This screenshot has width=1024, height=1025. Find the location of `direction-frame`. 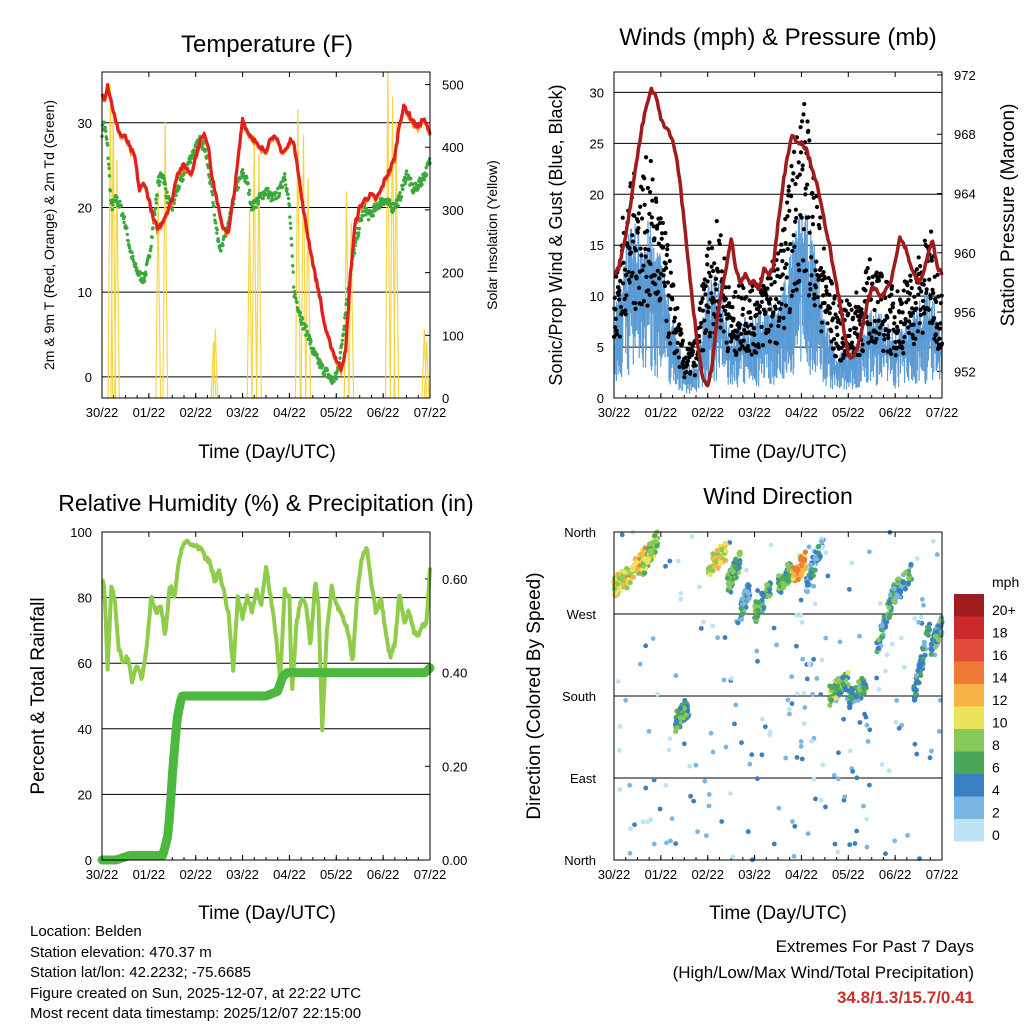

direction-frame is located at coordinates (778, 696).